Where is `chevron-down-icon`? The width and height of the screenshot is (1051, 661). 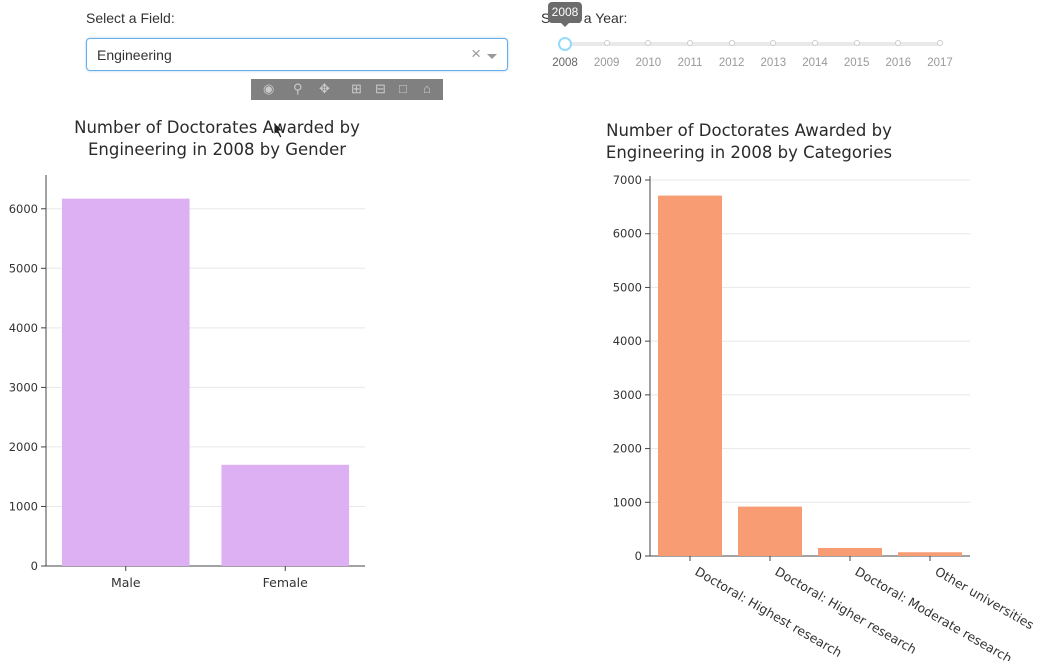
chevron-down-icon is located at coordinates (492, 56).